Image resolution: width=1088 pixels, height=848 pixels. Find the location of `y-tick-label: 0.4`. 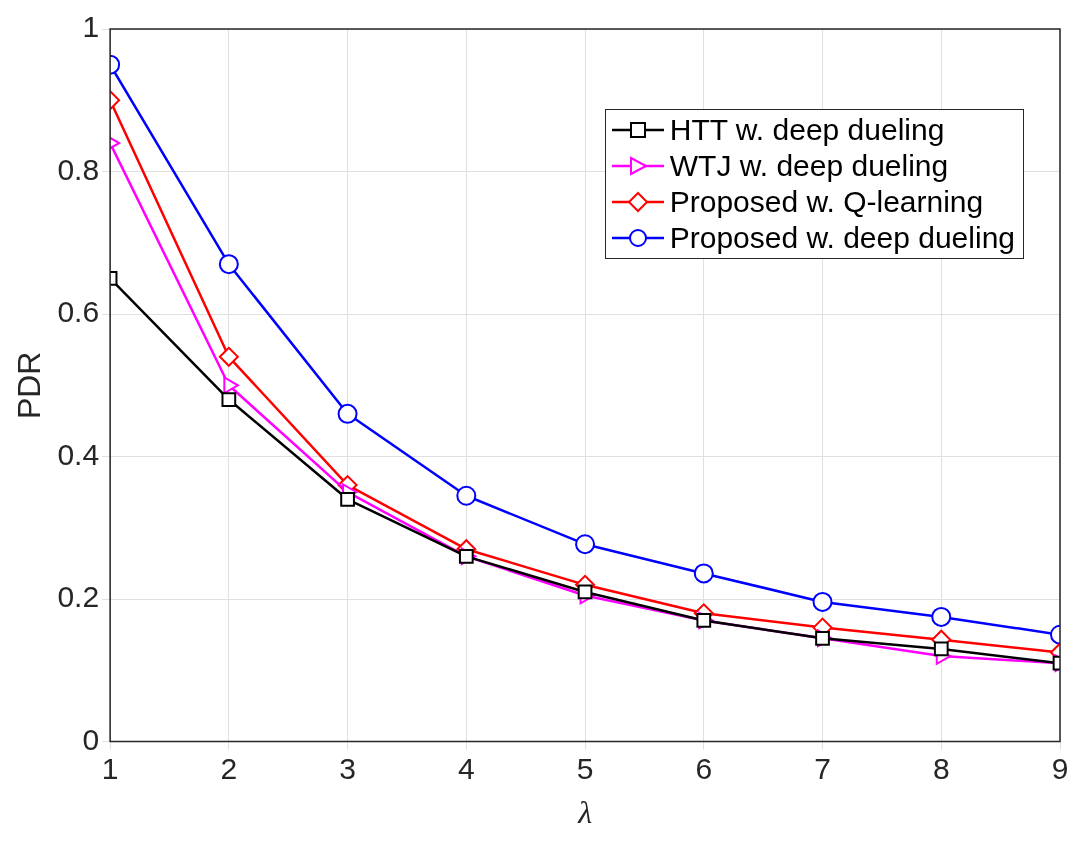

y-tick-label: 0.4 is located at coordinates (78, 454).